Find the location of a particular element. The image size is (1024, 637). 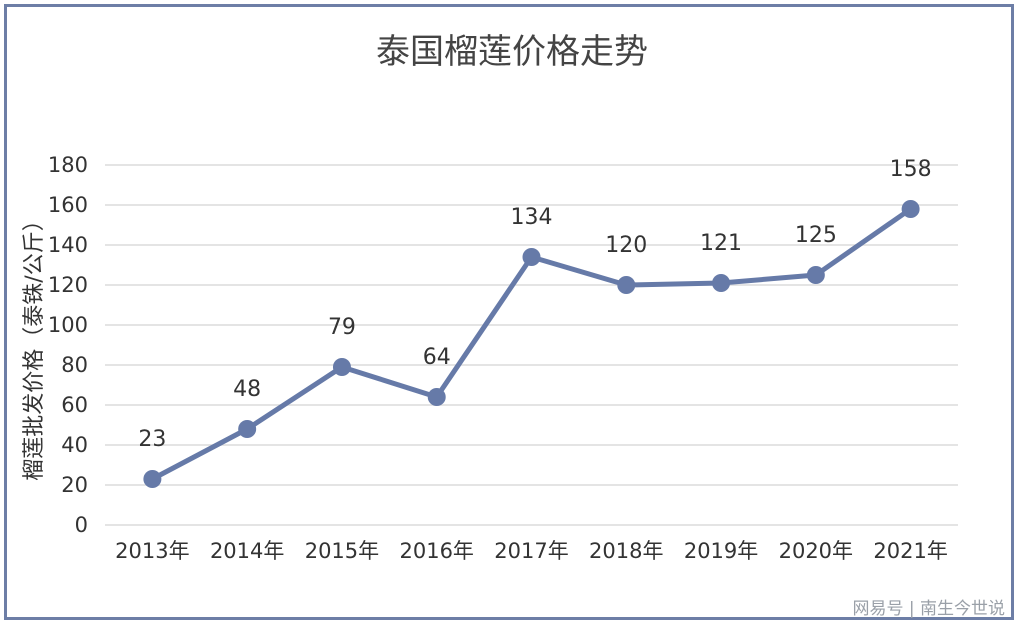

data-label: 125 is located at coordinates (816, 235).